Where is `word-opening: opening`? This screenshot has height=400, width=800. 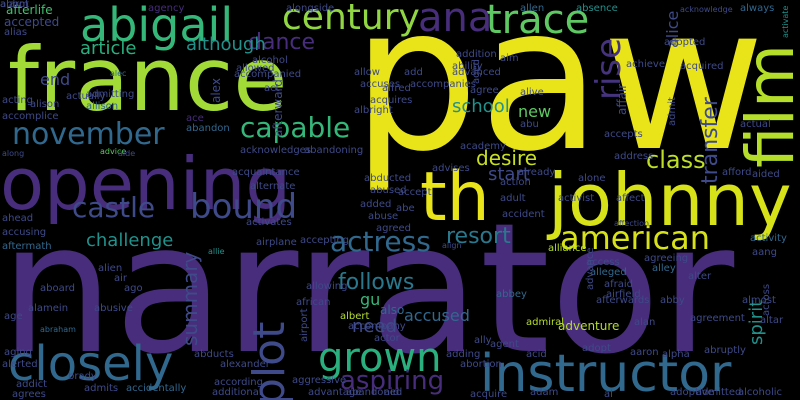 word-opening: opening is located at coordinates (146, 184).